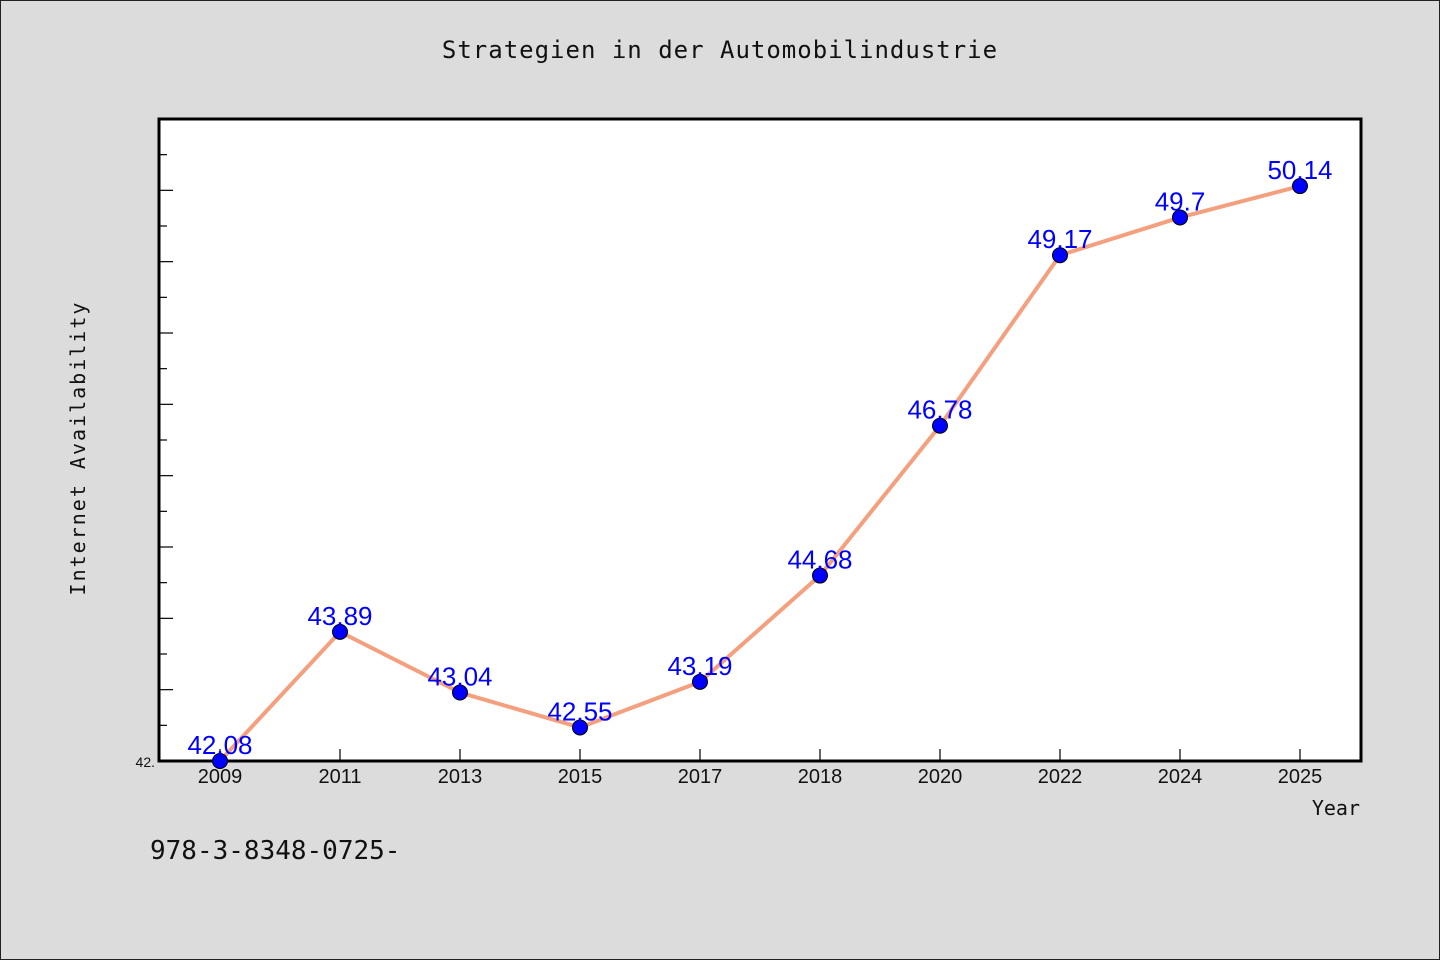  What do you see at coordinates (940, 777) in the screenshot?
I see `x-tick-label: 2020` at bounding box center [940, 777].